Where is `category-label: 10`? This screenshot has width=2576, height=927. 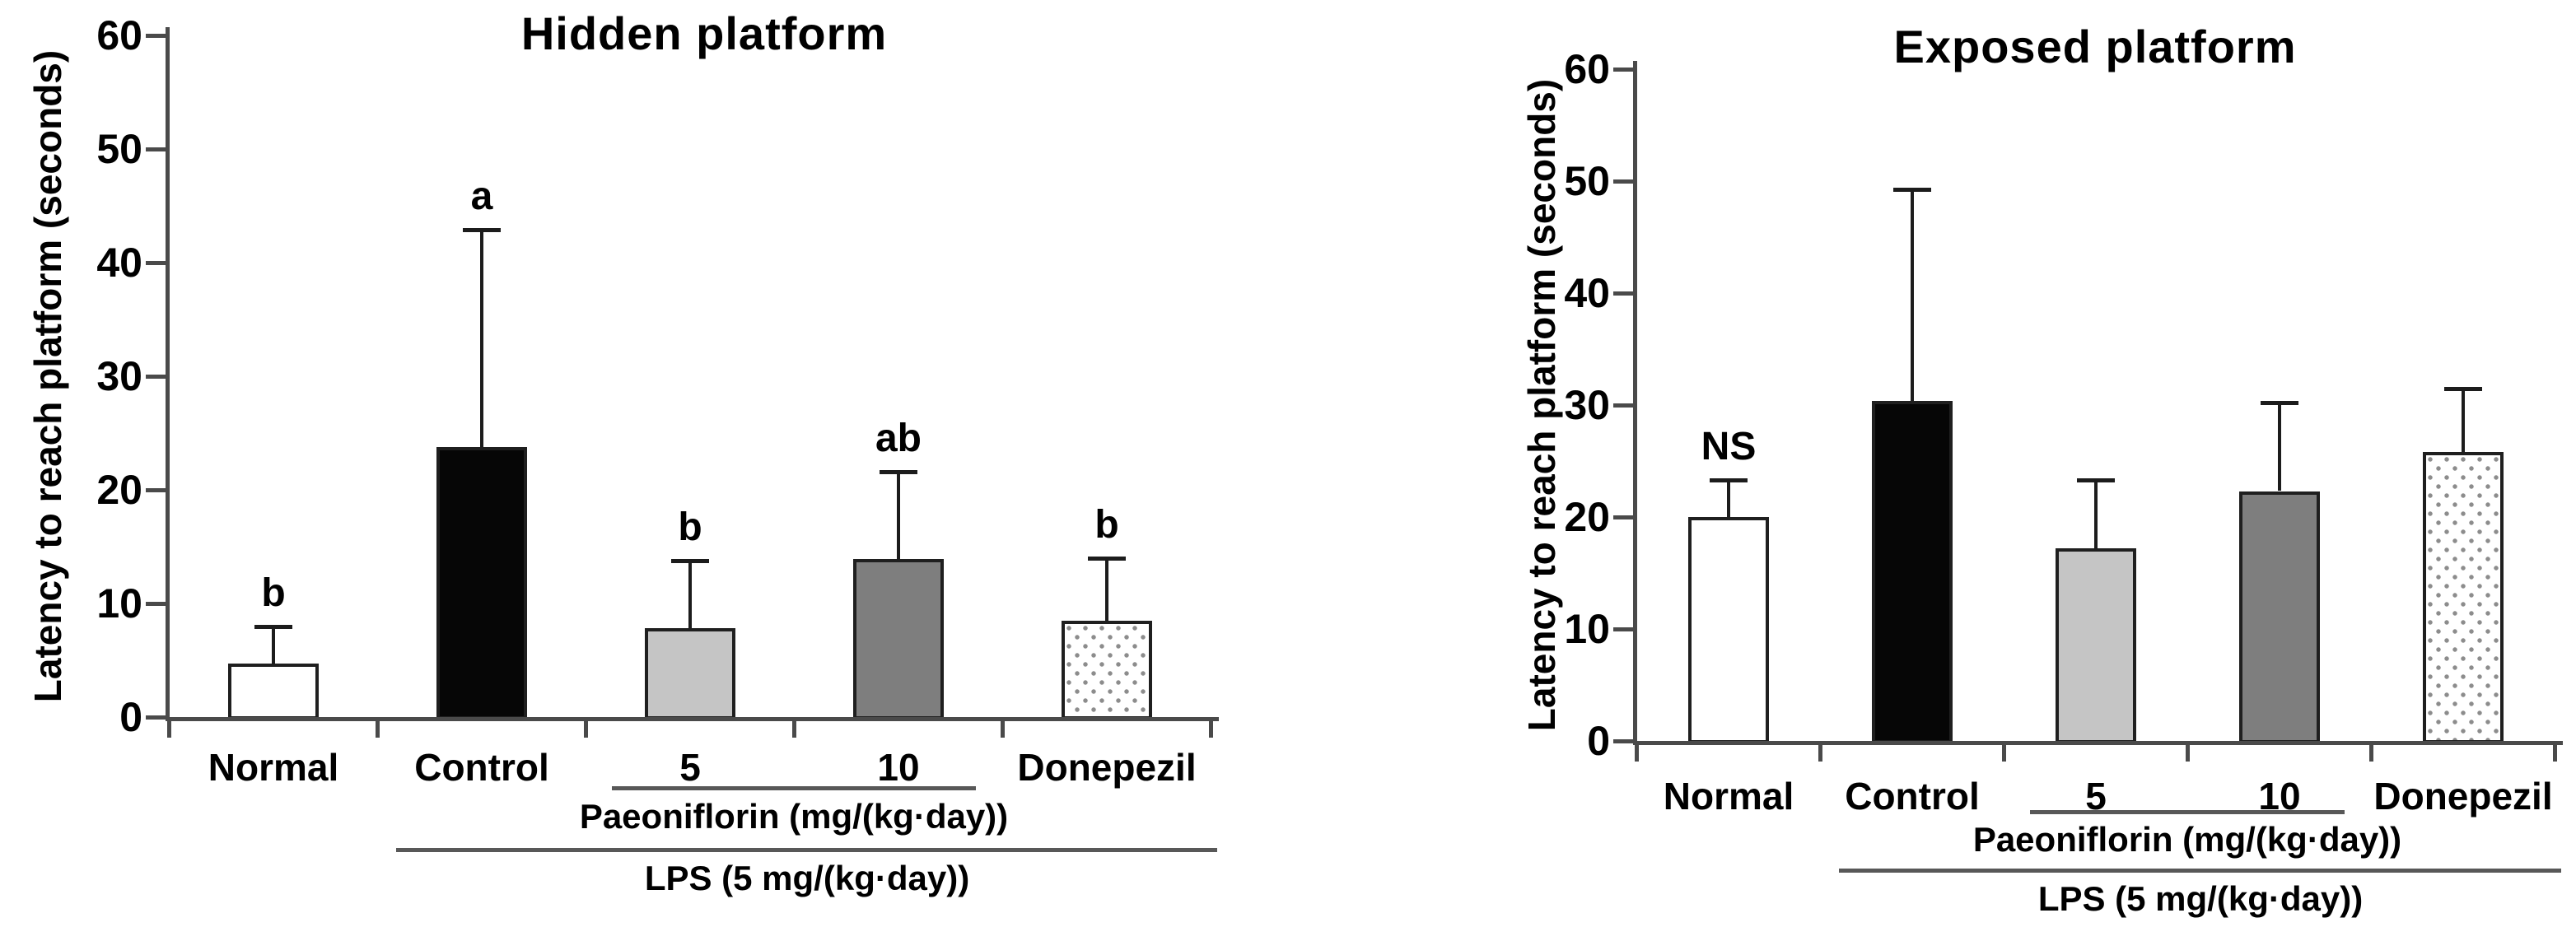
category-label: 10 is located at coordinates (898, 767).